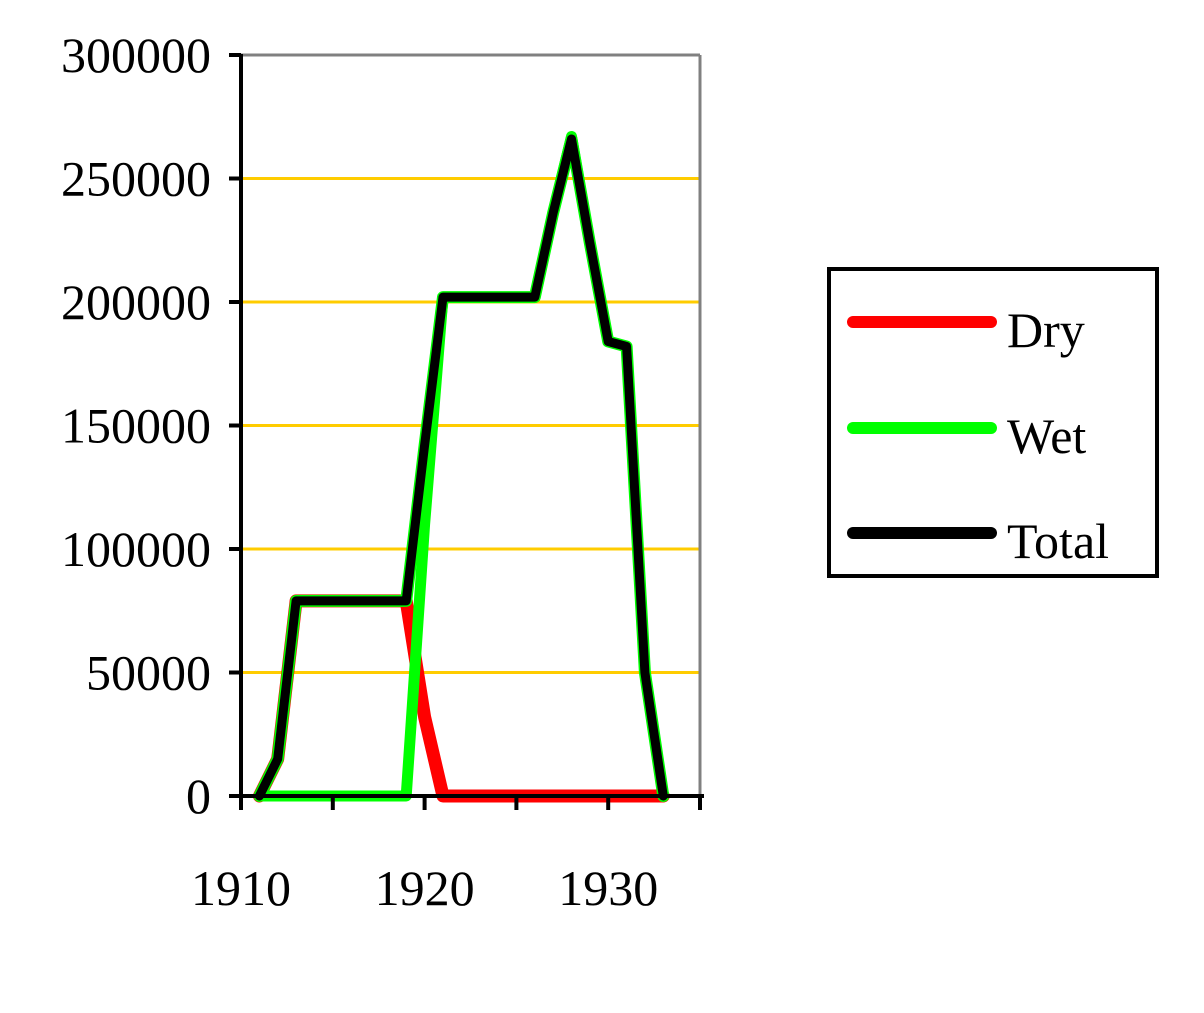  What do you see at coordinates (993, 422) in the screenshot?
I see `legend: Dry Wet Total` at bounding box center [993, 422].